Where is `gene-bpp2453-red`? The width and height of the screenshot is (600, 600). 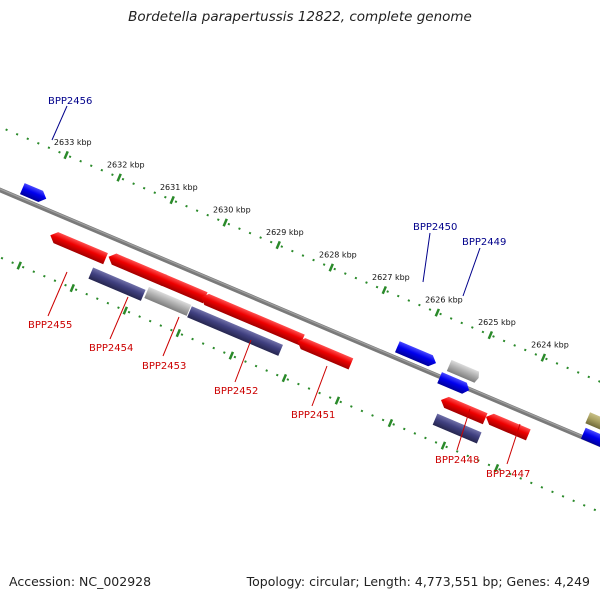
gene-bpp2453-red is located at coordinates (181, 288).